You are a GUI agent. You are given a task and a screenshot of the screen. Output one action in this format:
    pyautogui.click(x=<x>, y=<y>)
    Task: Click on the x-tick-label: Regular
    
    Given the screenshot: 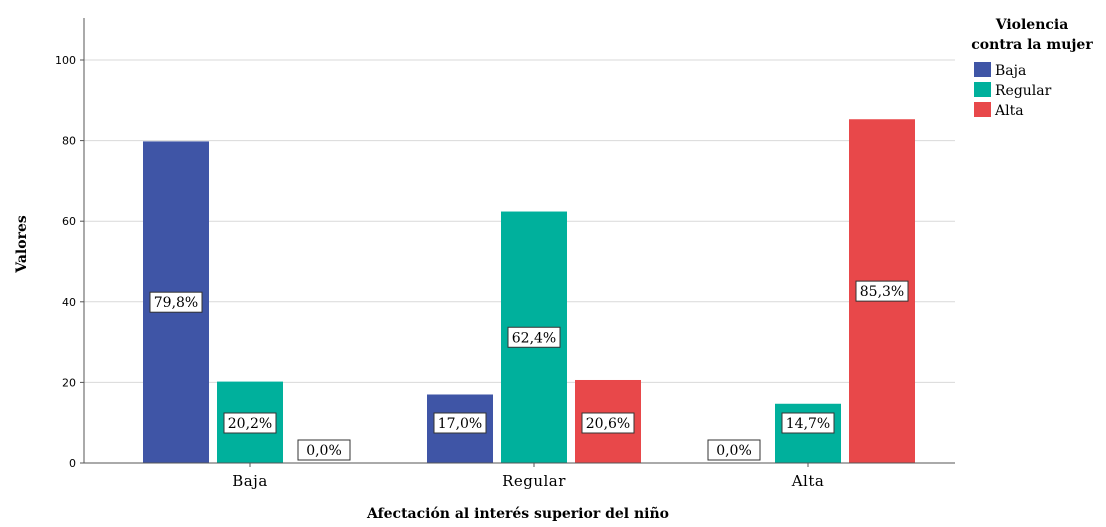 What is the action you would take?
    pyautogui.click(x=534, y=481)
    